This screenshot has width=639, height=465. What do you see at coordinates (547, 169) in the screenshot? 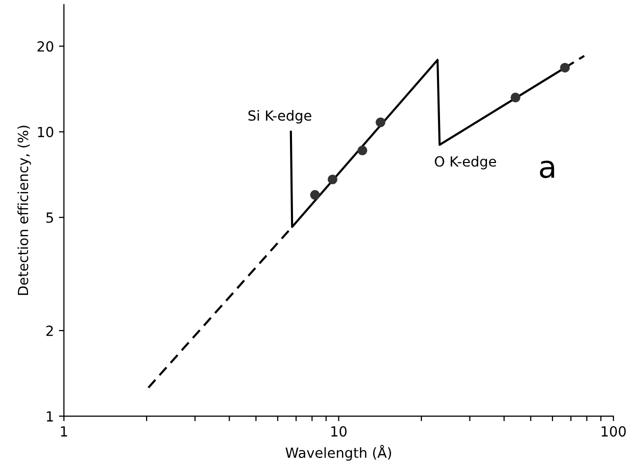
I see `annotation: a` at bounding box center [547, 169].